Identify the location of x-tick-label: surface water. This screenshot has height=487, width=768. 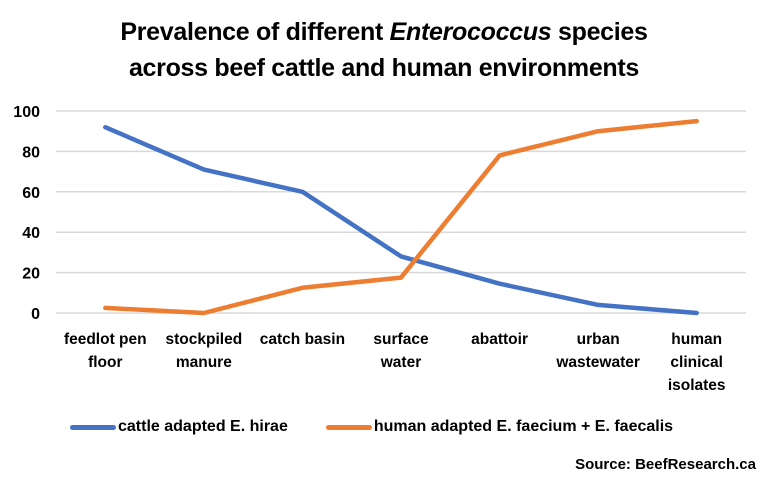
(401, 351).